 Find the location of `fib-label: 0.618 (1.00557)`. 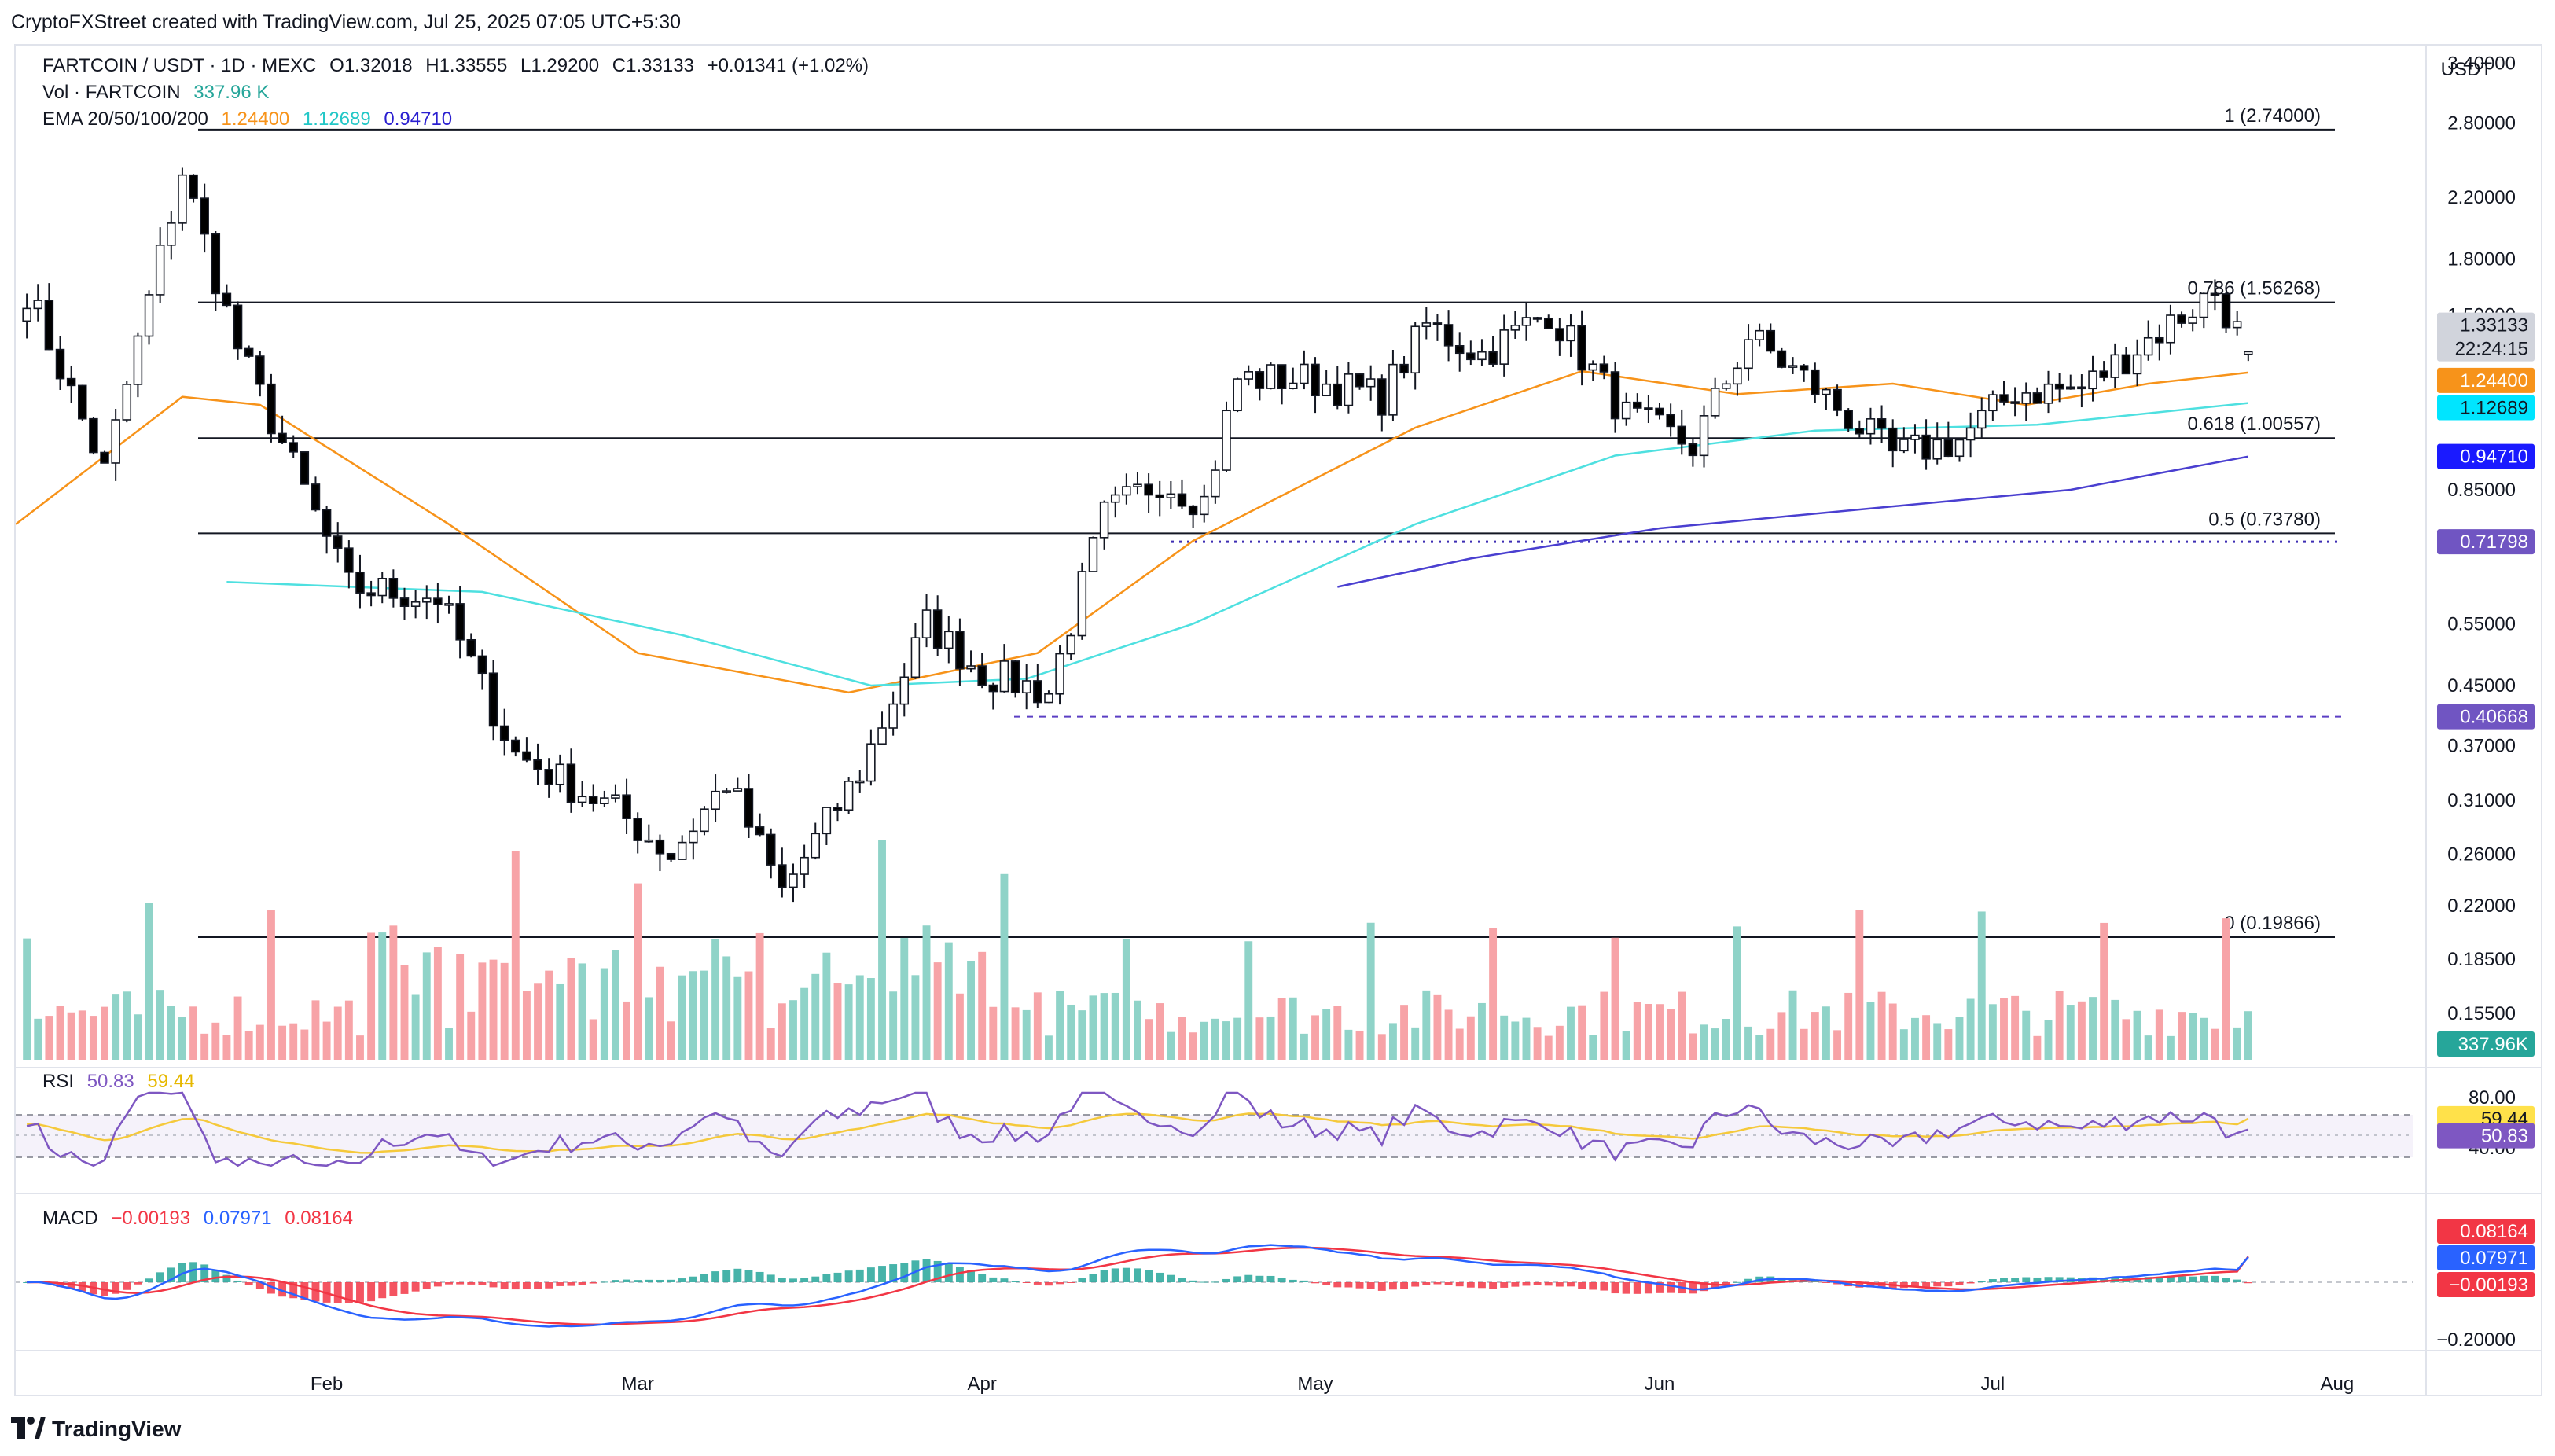

fib-label: 0.618 (1.00557) is located at coordinates (2254, 424).